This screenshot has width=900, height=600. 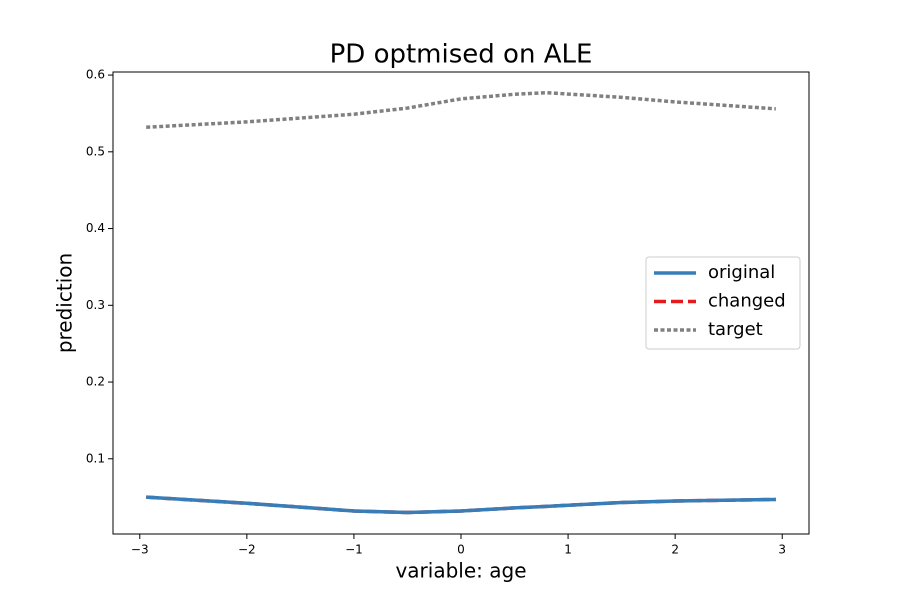 What do you see at coordinates (65, 303) in the screenshot?
I see `y-axis-label: prediction` at bounding box center [65, 303].